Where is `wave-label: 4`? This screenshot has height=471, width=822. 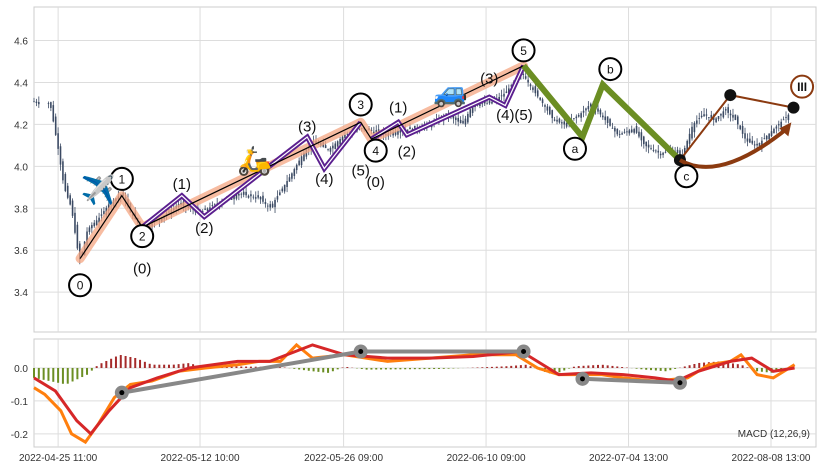
wave-label: 4 is located at coordinates (375, 151).